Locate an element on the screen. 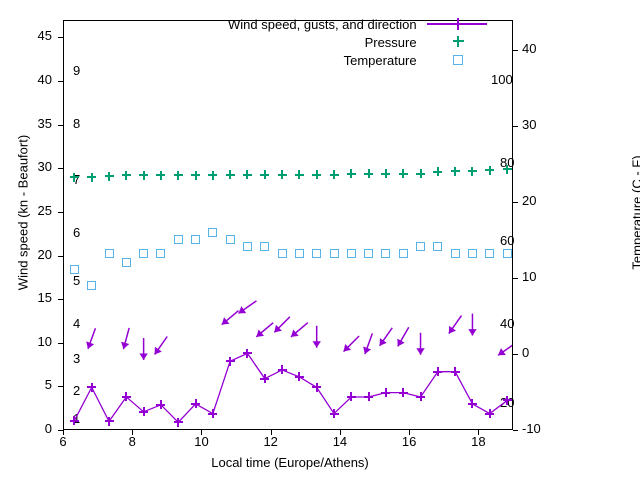  x-tick-label: 14 is located at coordinates (340, 441).